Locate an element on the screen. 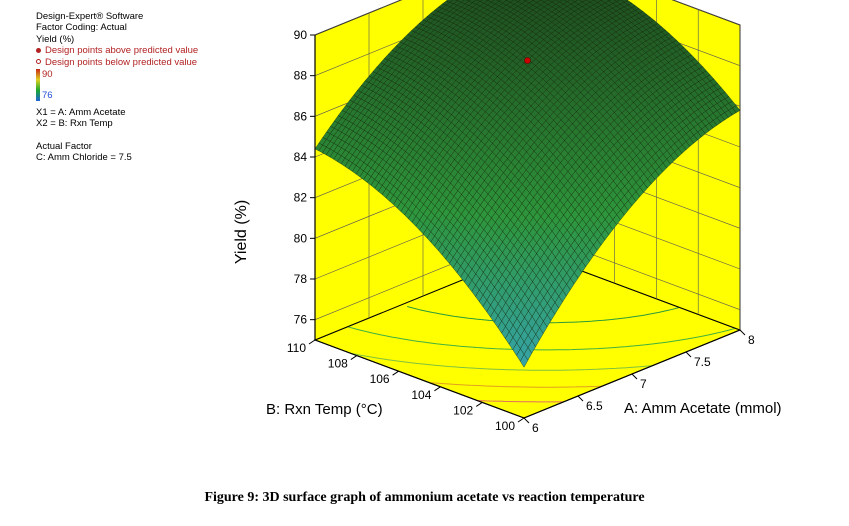 This screenshot has height=526, width=849. y-tick-label: 102 is located at coordinates (463, 410).